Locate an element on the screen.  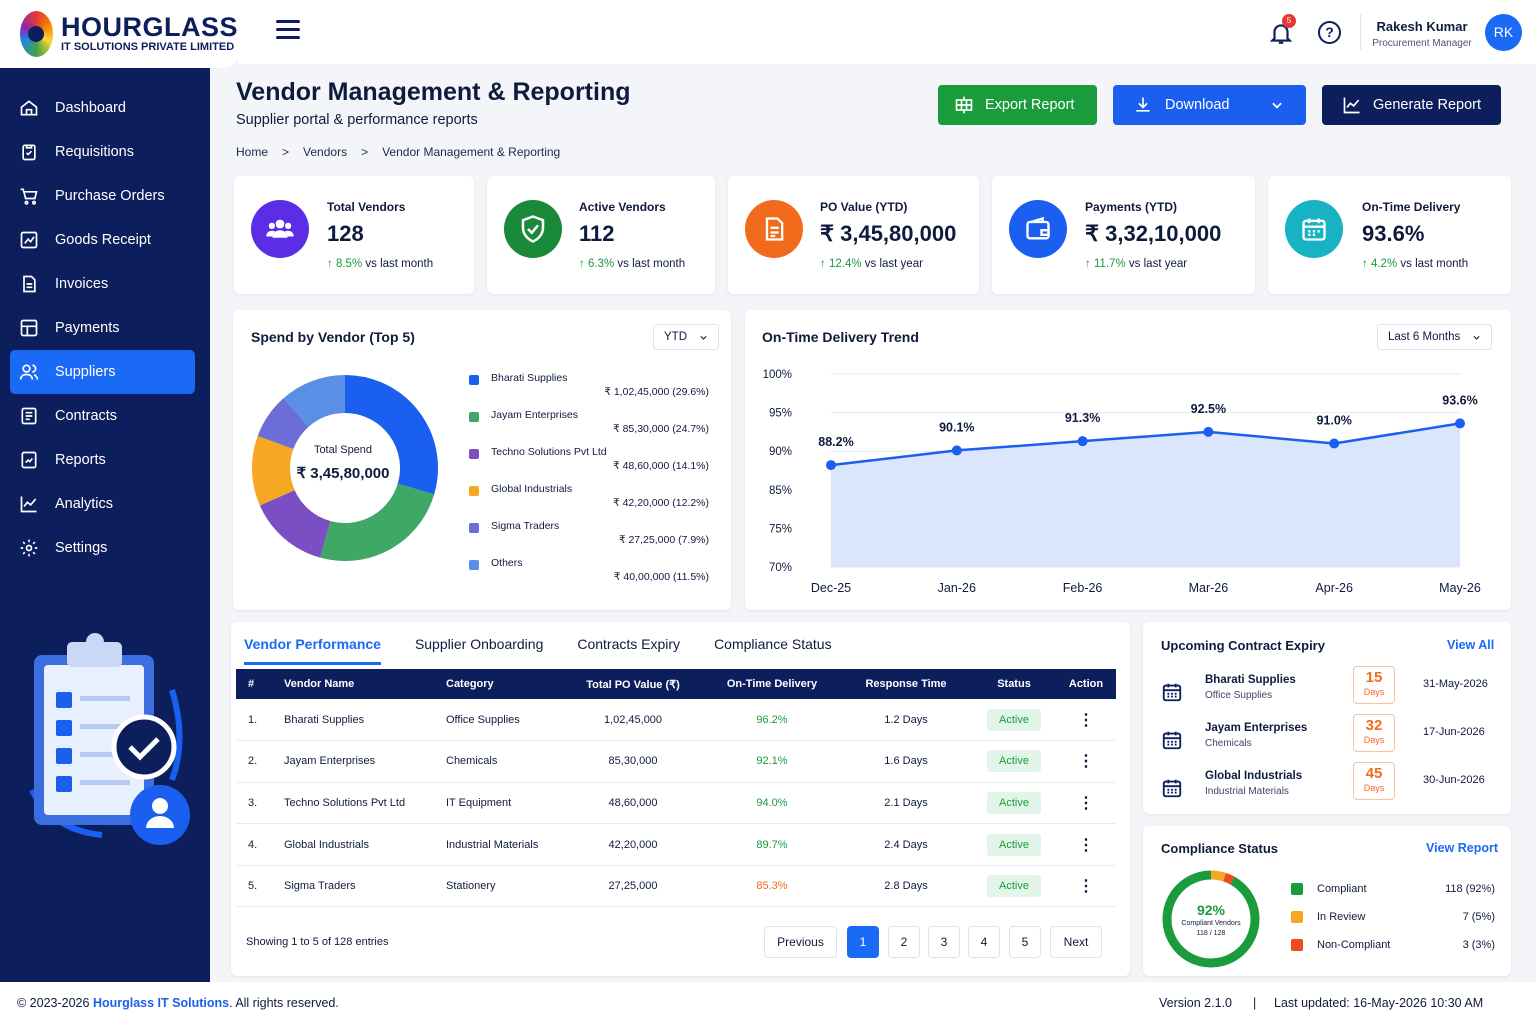
sidebar-item-requisitions: Requisitions is located at coordinates (102, 152).